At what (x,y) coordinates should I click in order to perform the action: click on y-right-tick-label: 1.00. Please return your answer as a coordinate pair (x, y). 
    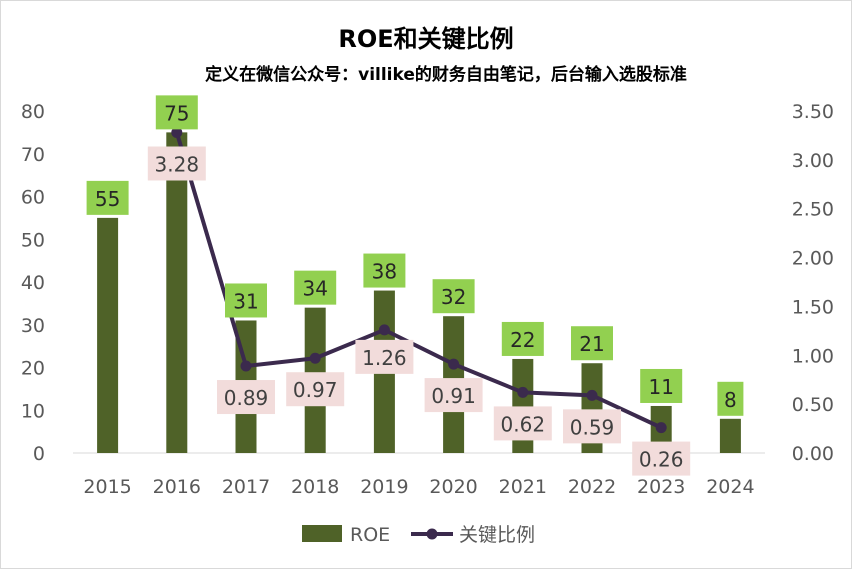
    Looking at the image, I should click on (813, 356).